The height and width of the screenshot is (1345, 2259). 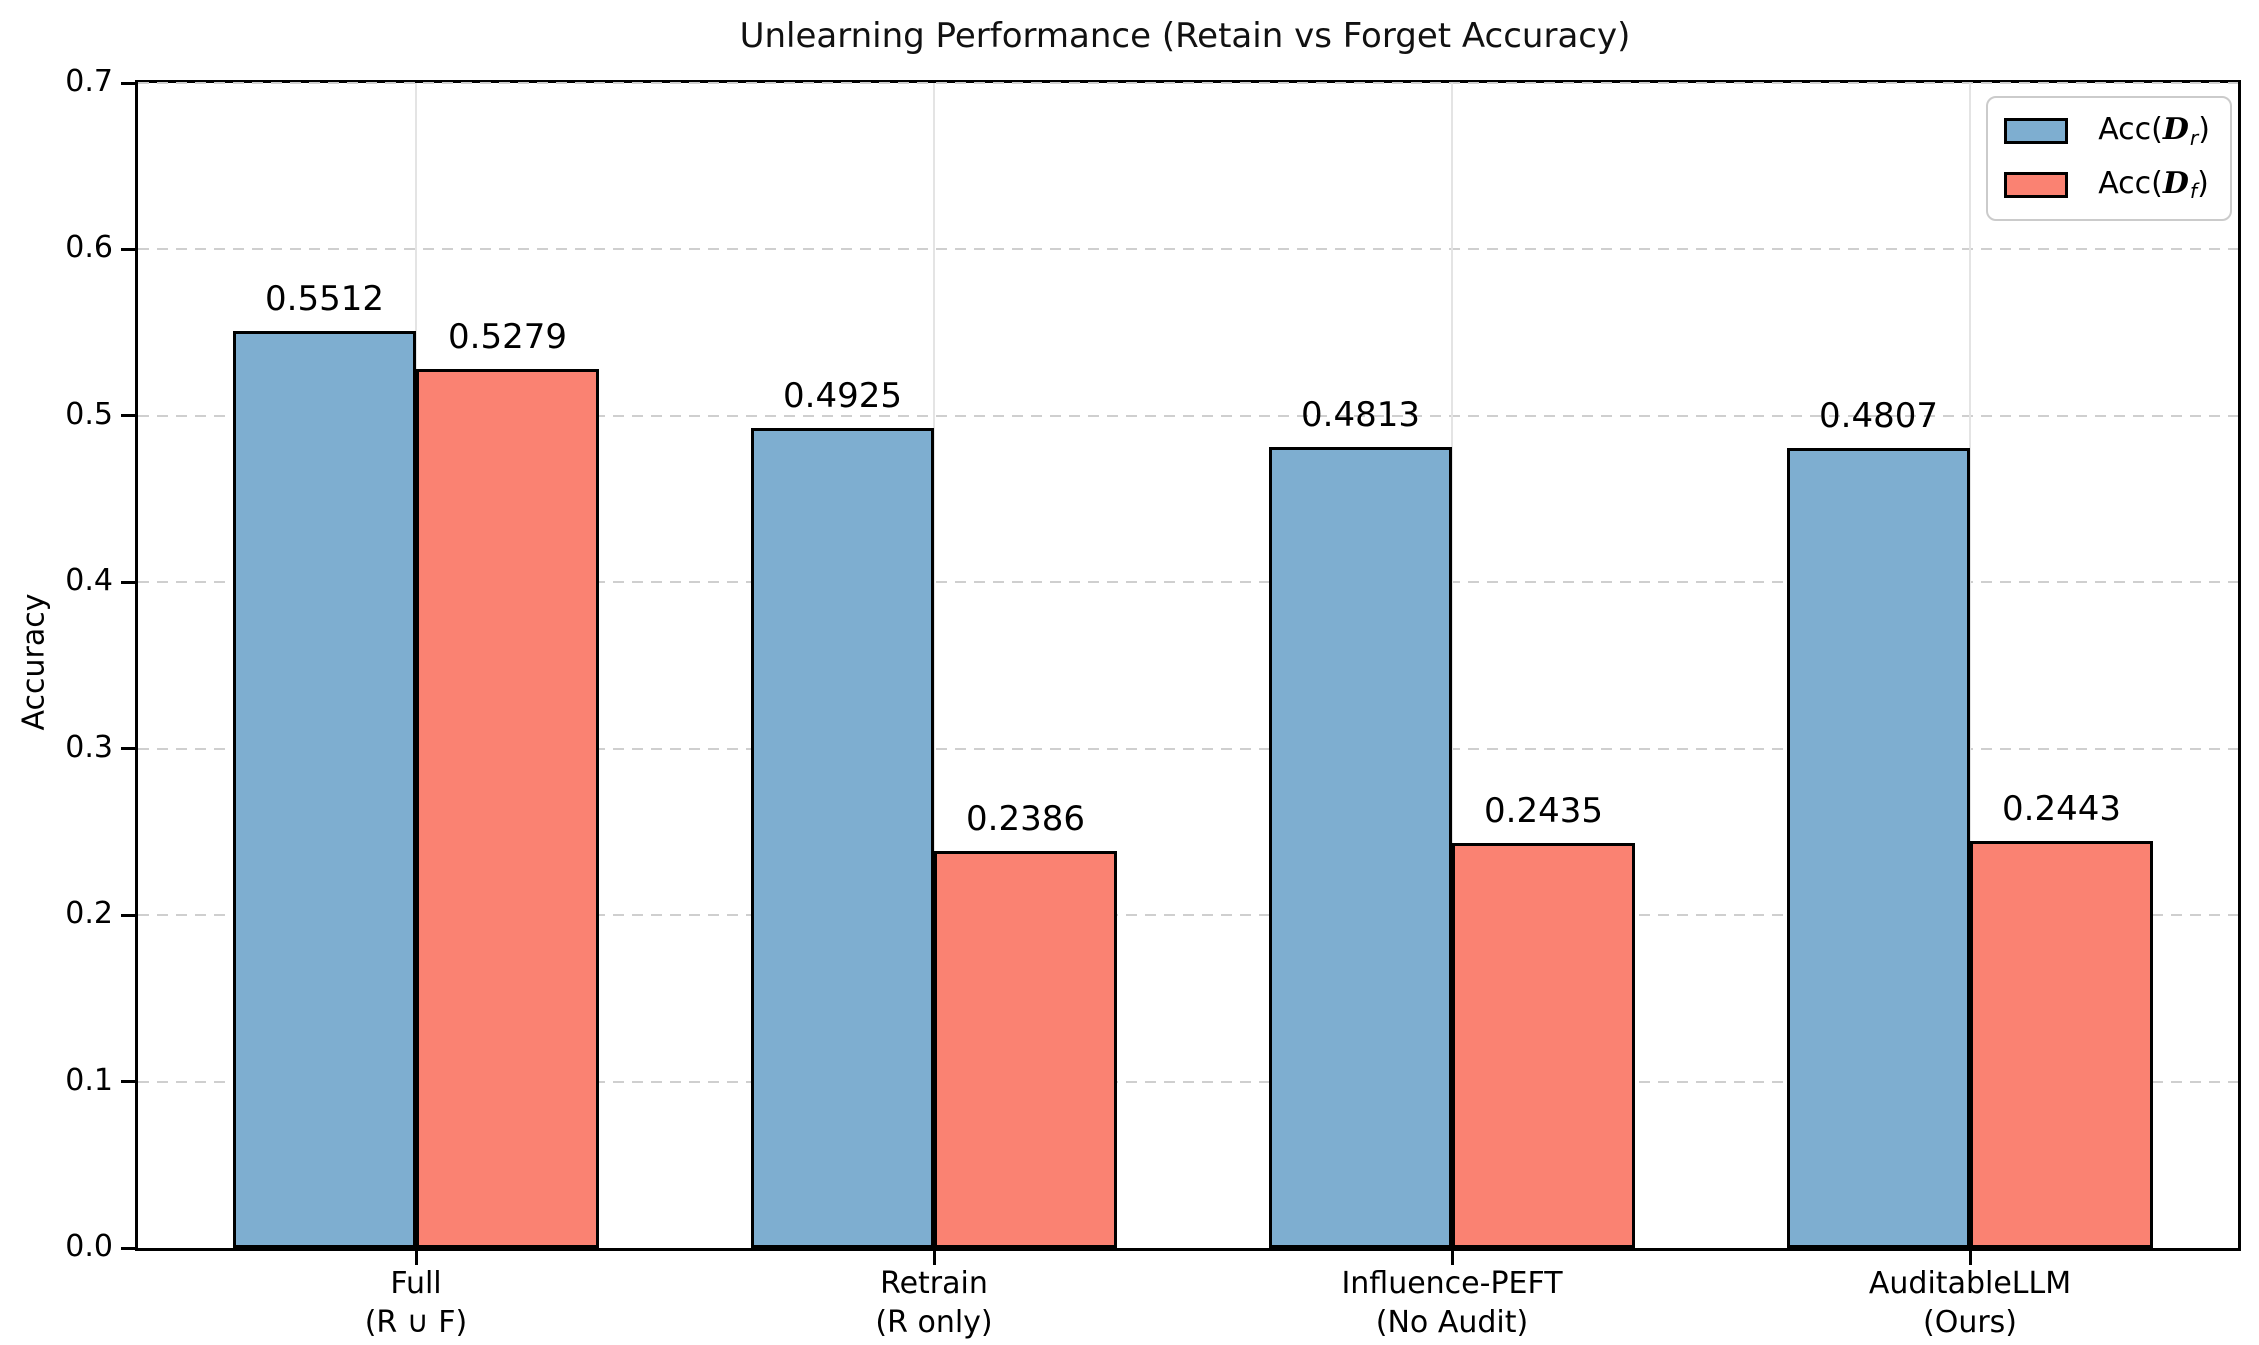 What do you see at coordinates (934, 1283) in the screenshot?
I see `x-category-label-line1: Retrain` at bounding box center [934, 1283].